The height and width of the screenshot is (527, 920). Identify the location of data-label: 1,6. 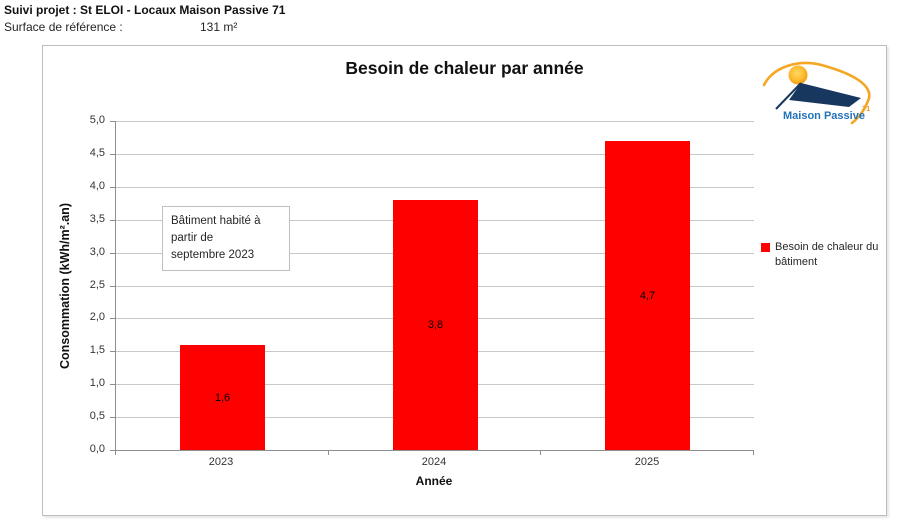
(222, 397).